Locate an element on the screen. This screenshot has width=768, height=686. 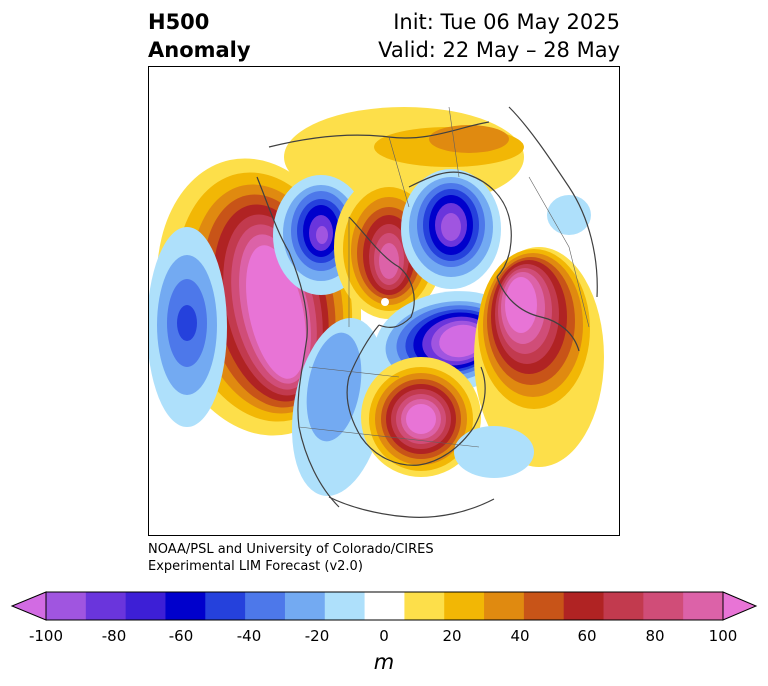
pole-marker is located at coordinates (385, 302).